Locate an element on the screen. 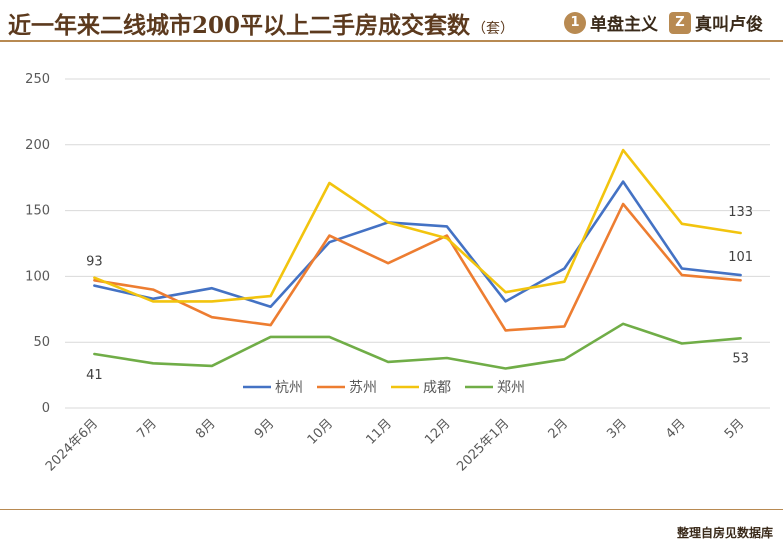 This screenshot has height=552, width=783. brand-zhenjiaolujun-name: 真叫卢俊 is located at coordinates (729, 25).